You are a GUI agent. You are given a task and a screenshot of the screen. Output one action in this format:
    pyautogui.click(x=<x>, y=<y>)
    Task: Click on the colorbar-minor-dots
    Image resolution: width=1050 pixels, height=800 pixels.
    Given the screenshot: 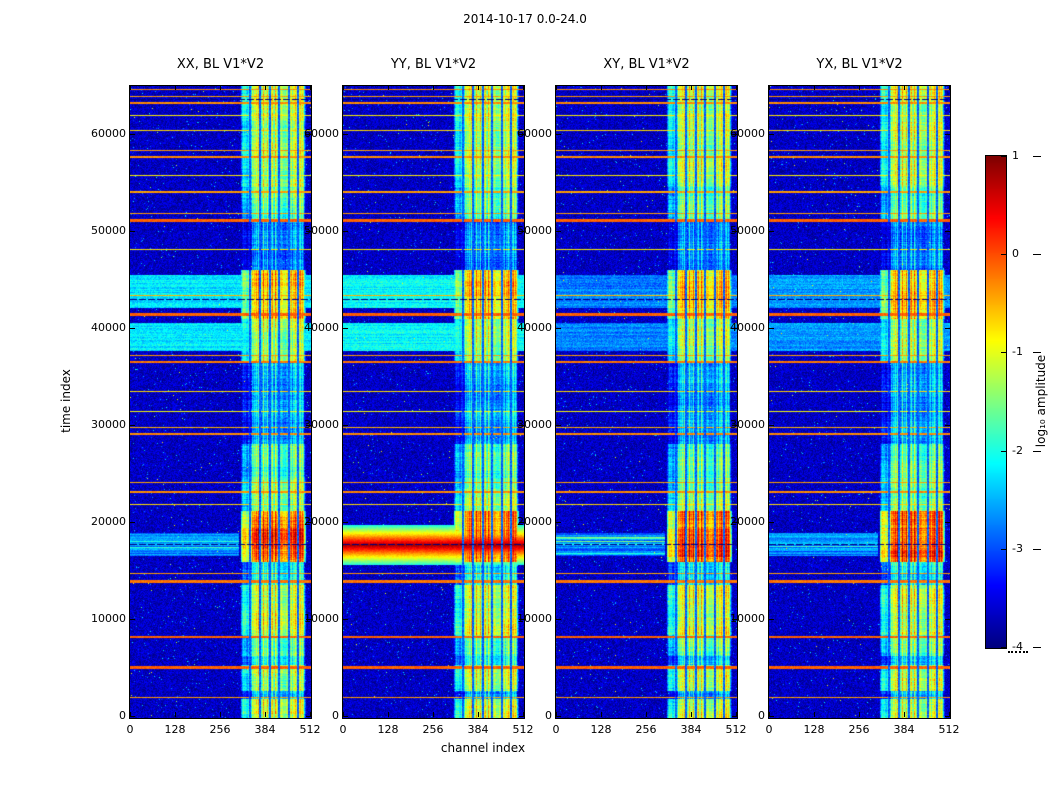 What is the action you would take?
    pyautogui.click(x=1018, y=651)
    